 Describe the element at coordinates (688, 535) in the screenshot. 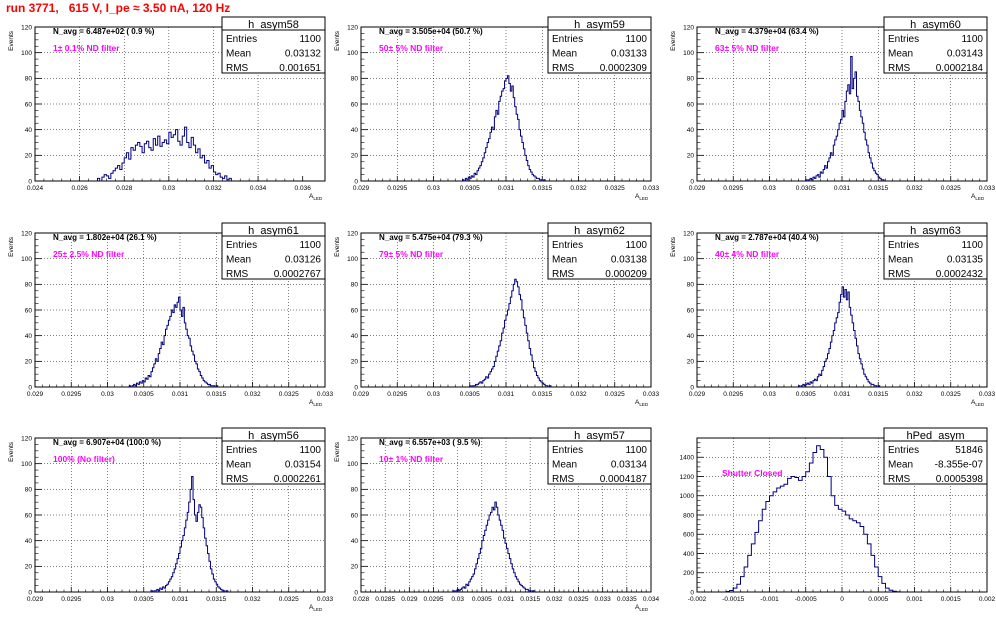

I see `y-tick-label: 600` at that location.